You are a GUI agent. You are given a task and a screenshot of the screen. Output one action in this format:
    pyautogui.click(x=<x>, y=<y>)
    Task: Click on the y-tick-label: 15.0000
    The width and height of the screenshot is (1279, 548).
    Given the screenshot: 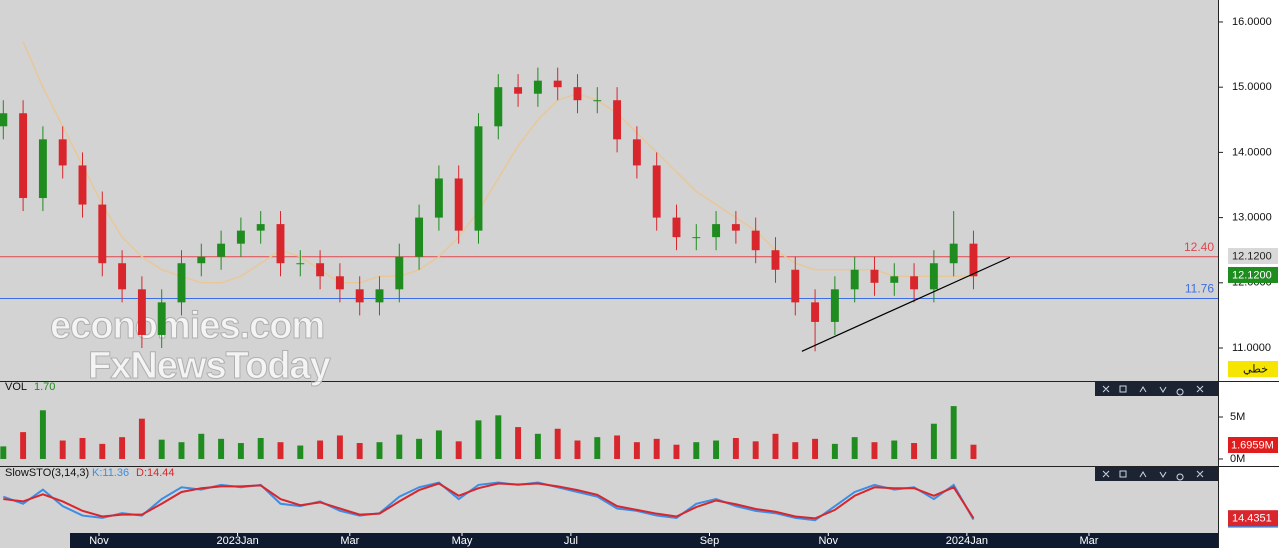 What is the action you would take?
    pyautogui.click(x=1252, y=87)
    